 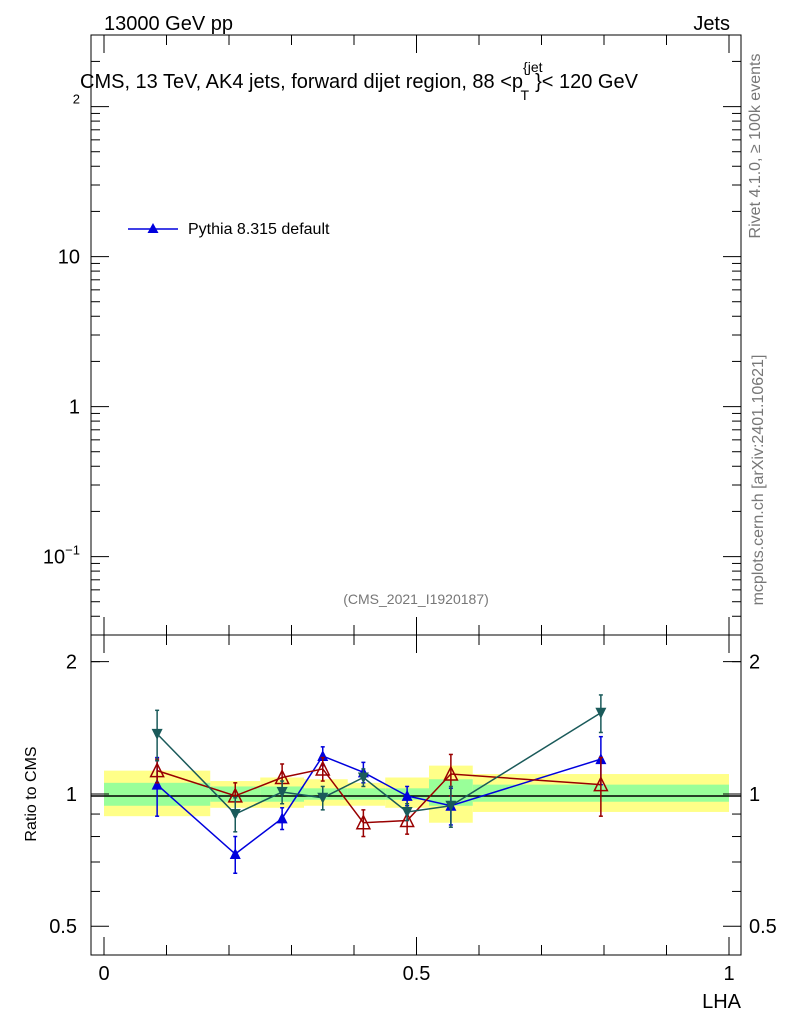 I want to click on main-y-tick-label: 2, so click(x=76, y=99).